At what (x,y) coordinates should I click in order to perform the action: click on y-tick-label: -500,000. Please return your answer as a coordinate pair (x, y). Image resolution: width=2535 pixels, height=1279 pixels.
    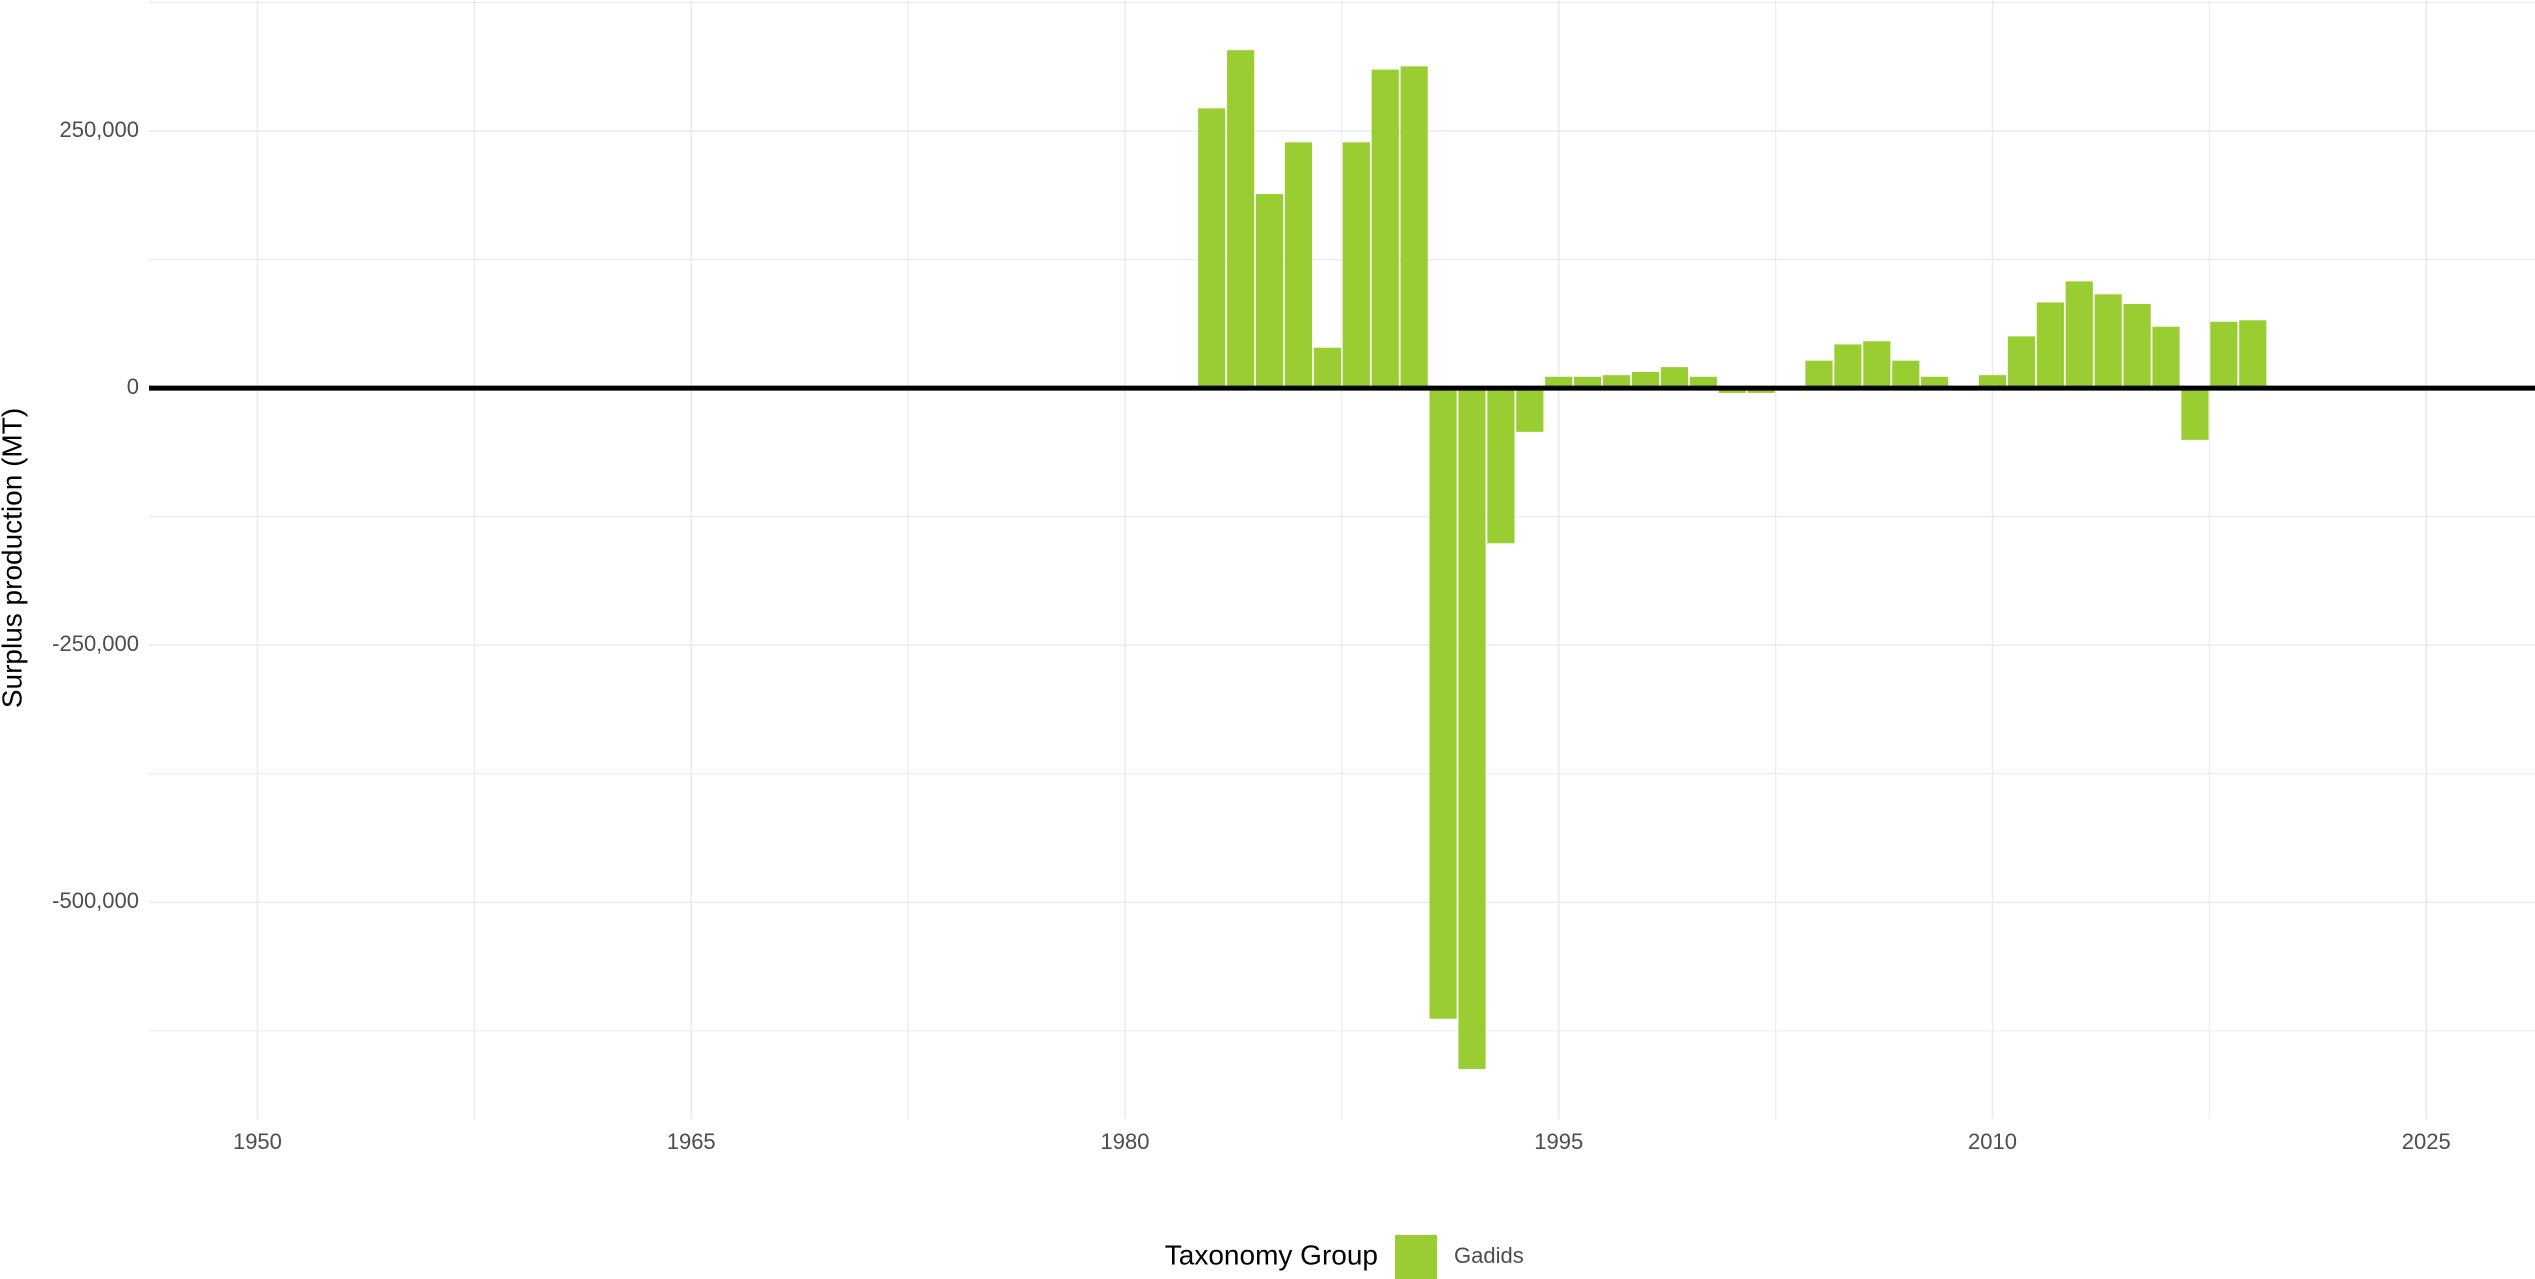
    Looking at the image, I should click on (95, 900).